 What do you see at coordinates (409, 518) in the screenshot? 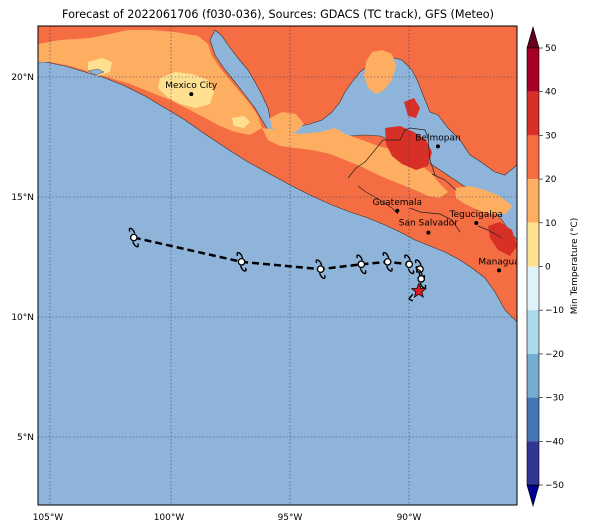
I see `x-tick-label: 90°W` at bounding box center [409, 518].